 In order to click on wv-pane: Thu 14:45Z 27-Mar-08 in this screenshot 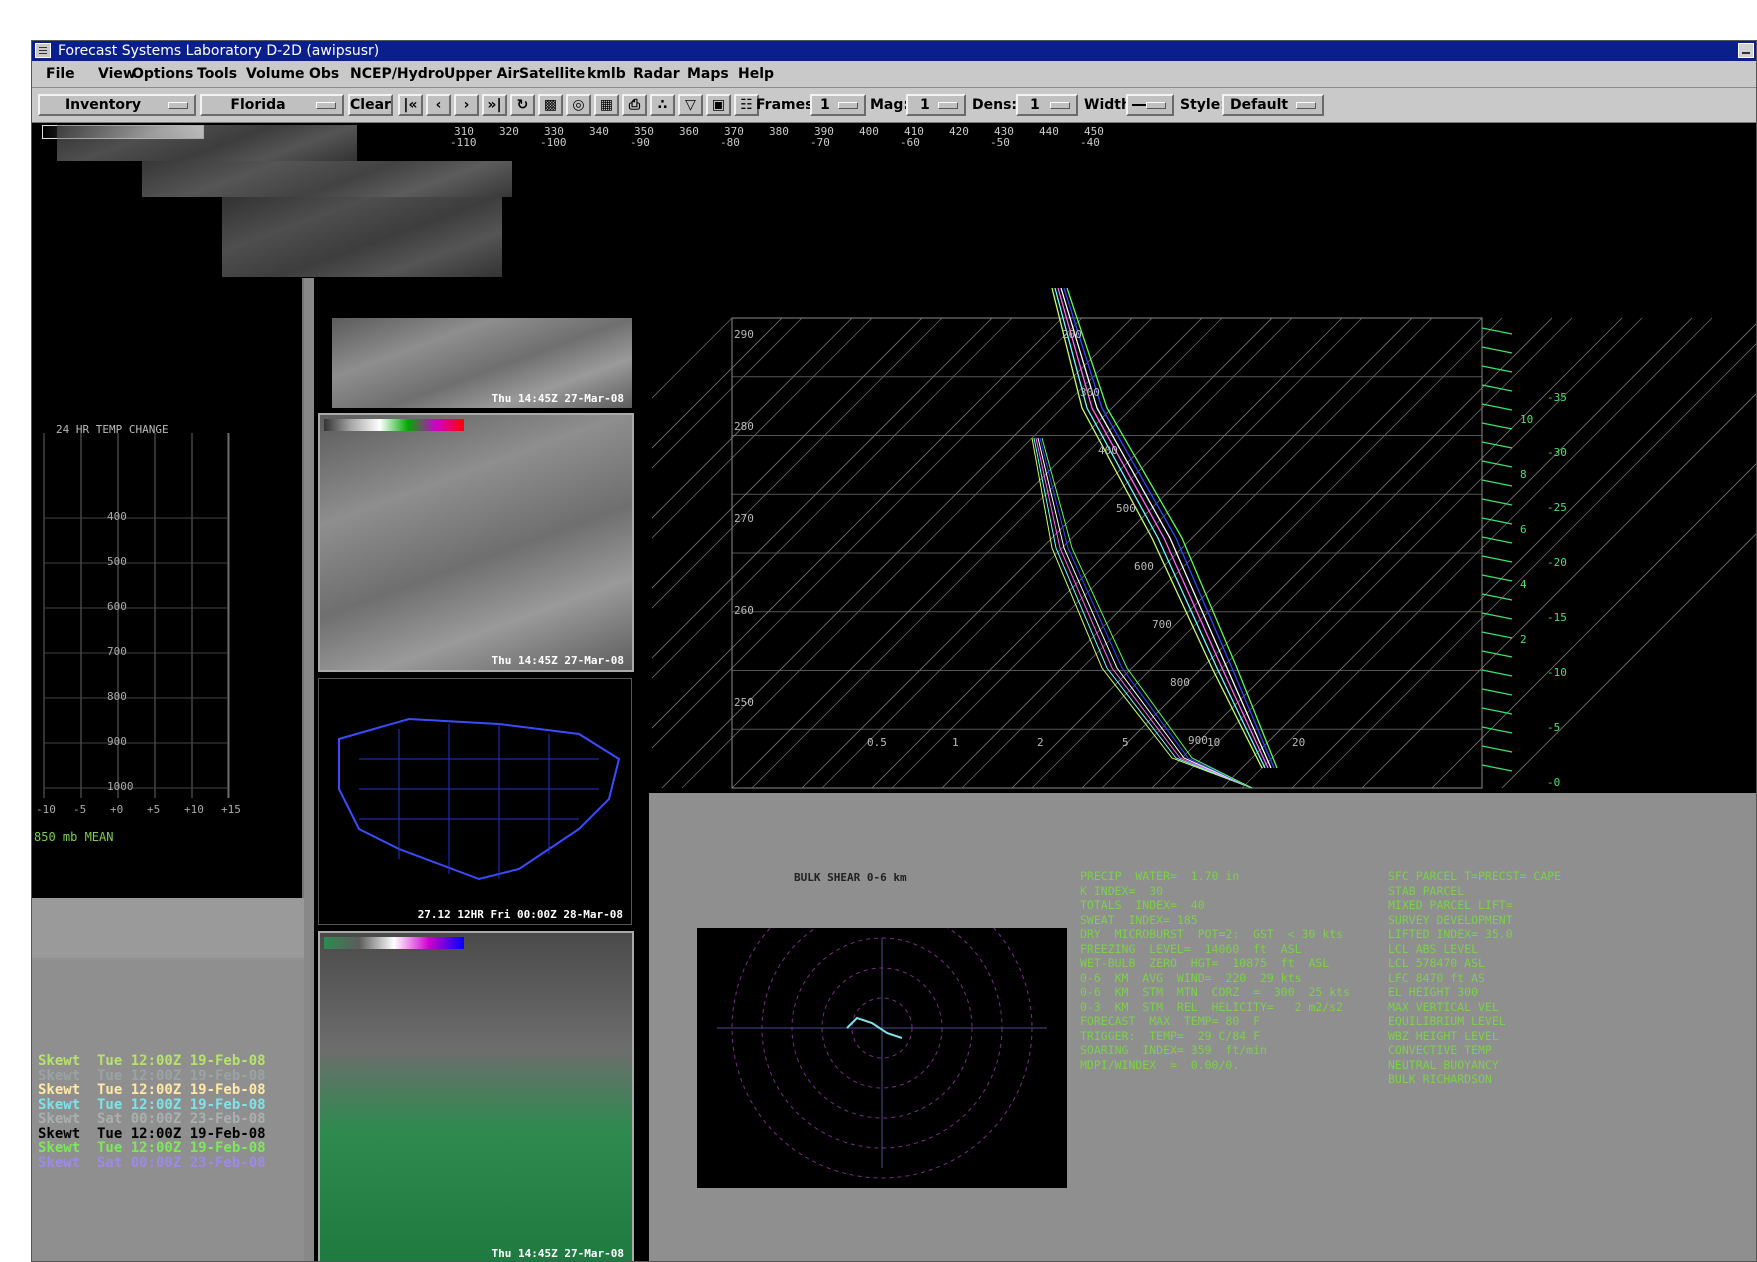, I will do `click(476, 1096)`.